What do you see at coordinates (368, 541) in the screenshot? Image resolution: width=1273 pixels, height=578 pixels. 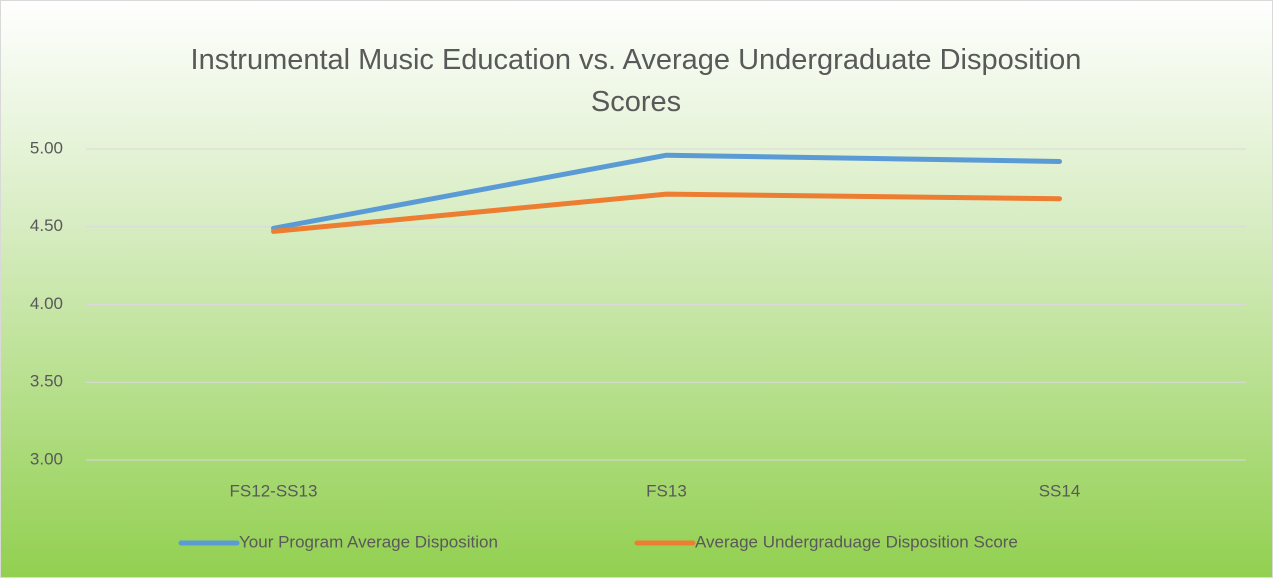 I see `legend-label: Your Program Average Disposition` at bounding box center [368, 541].